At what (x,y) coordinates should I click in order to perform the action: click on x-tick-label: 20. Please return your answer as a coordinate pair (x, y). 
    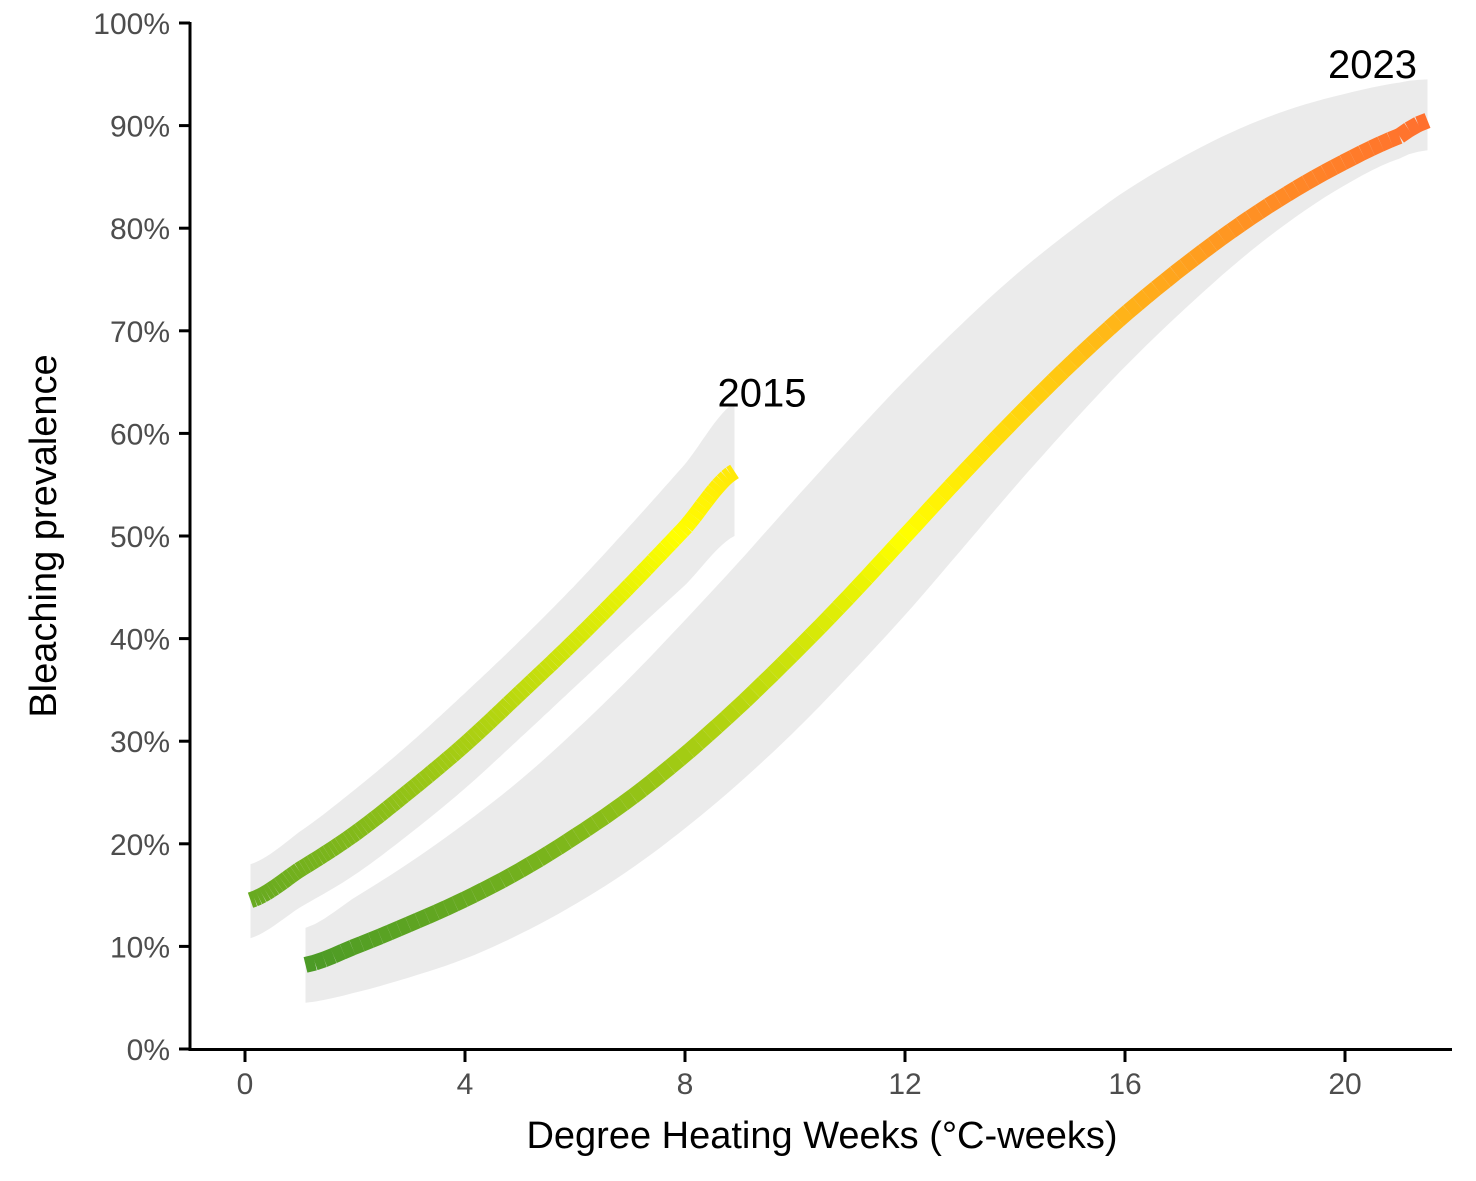
    Looking at the image, I should click on (1344, 1084).